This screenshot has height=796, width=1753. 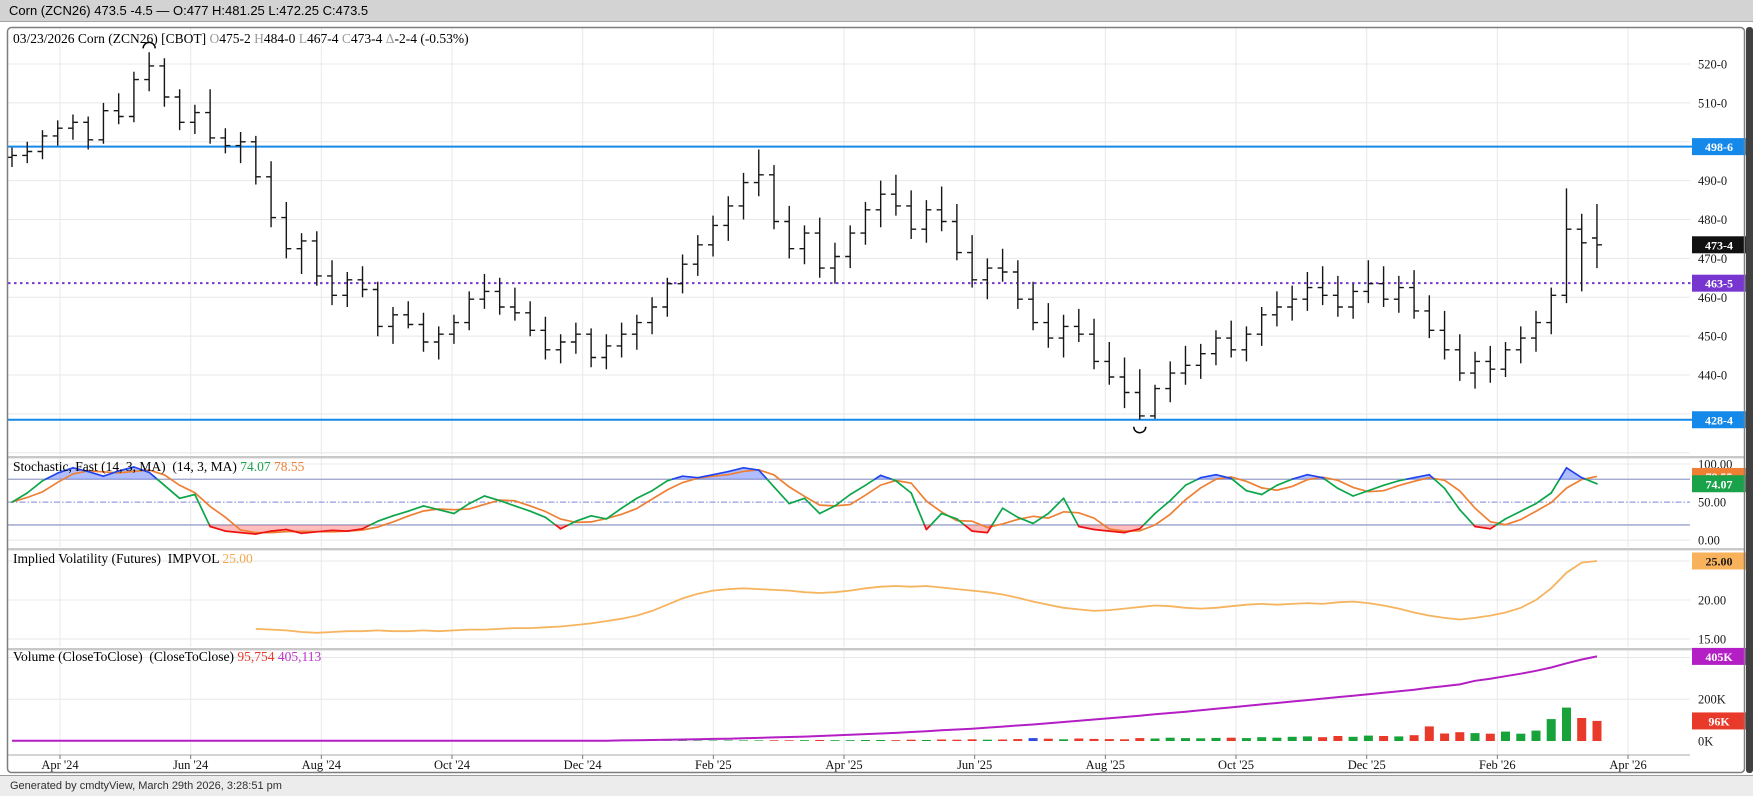 What do you see at coordinates (1367, 765) in the screenshot?
I see `svg-text: Dec '25` at bounding box center [1367, 765].